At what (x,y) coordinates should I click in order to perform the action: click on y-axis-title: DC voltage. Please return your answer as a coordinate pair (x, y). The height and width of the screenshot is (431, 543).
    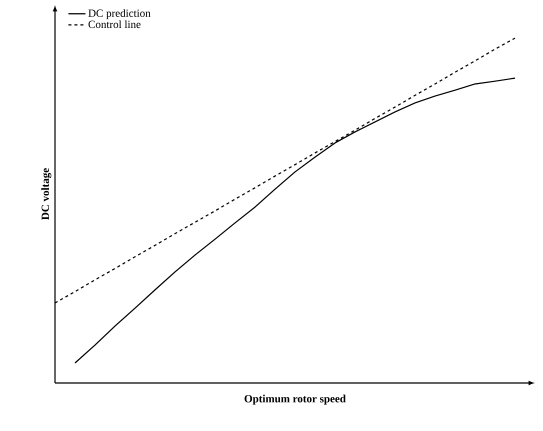
    Looking at the image, I should click on (46, 194).